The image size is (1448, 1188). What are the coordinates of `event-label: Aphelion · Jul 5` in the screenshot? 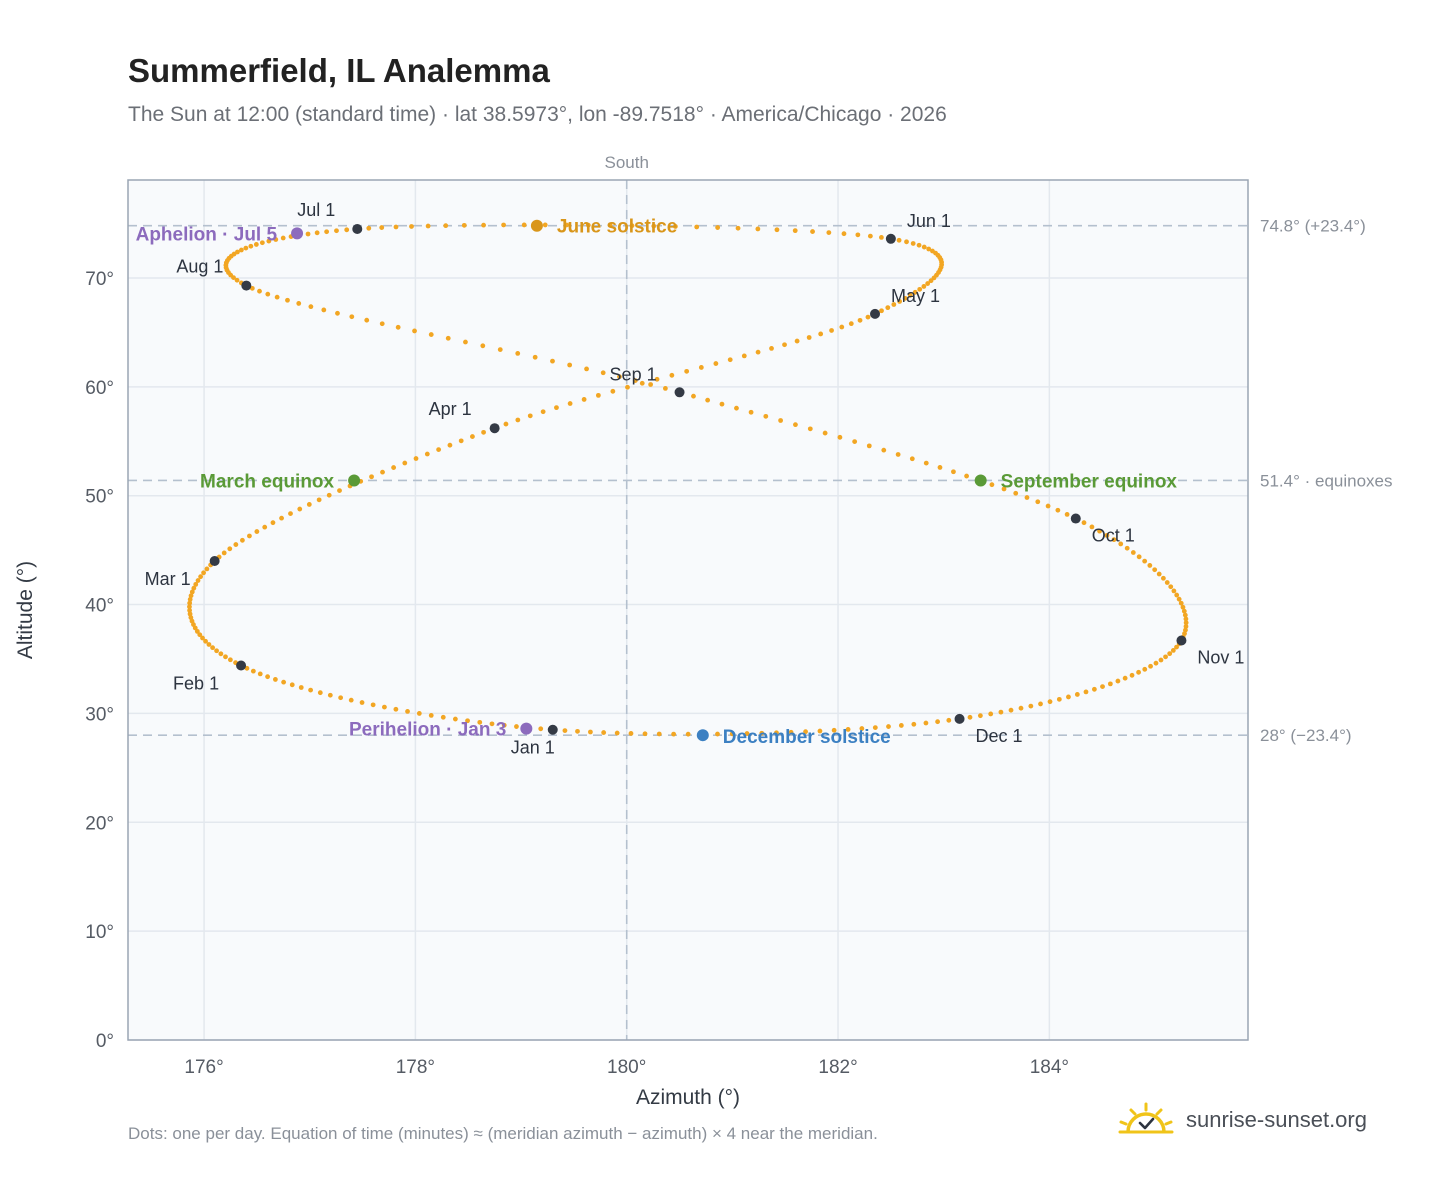 It's located at (207, 234).